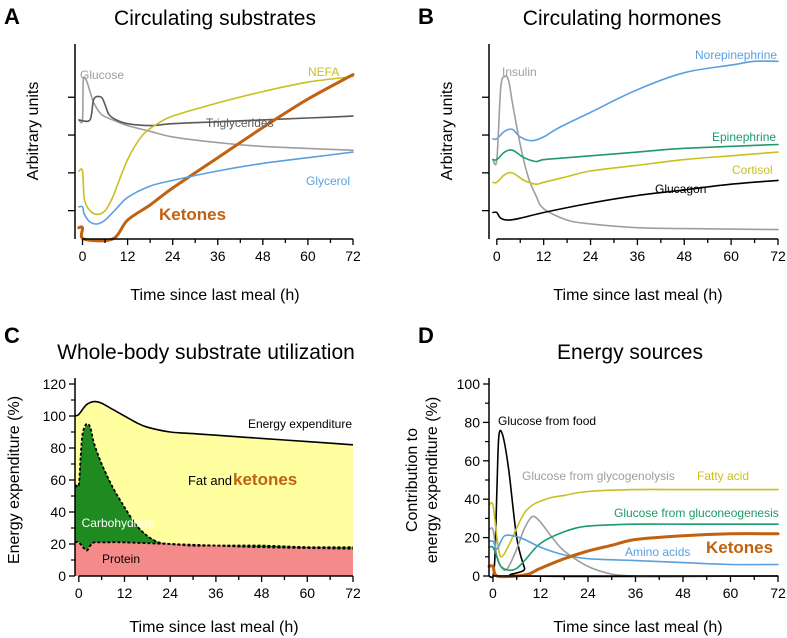 This screenshot has width=787, height=638. Describe the element at coordinates (33, 131) in the screenshot. I see `panel-a-ylabel: Arbitrary units` at that location.